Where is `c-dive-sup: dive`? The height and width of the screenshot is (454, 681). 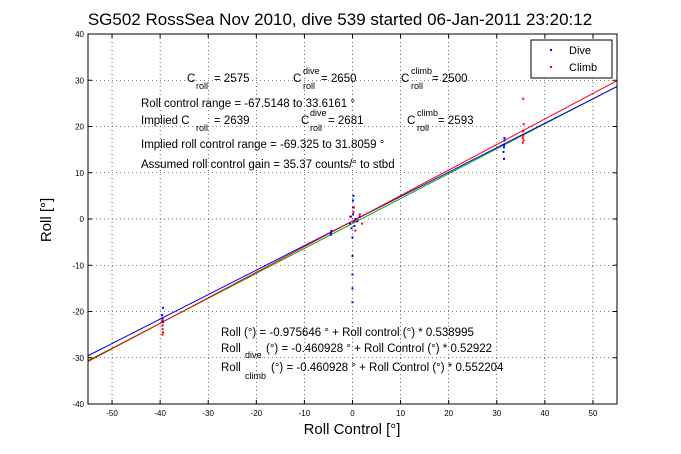
c-dive-sup: dive is located at coordinates (311, 71).